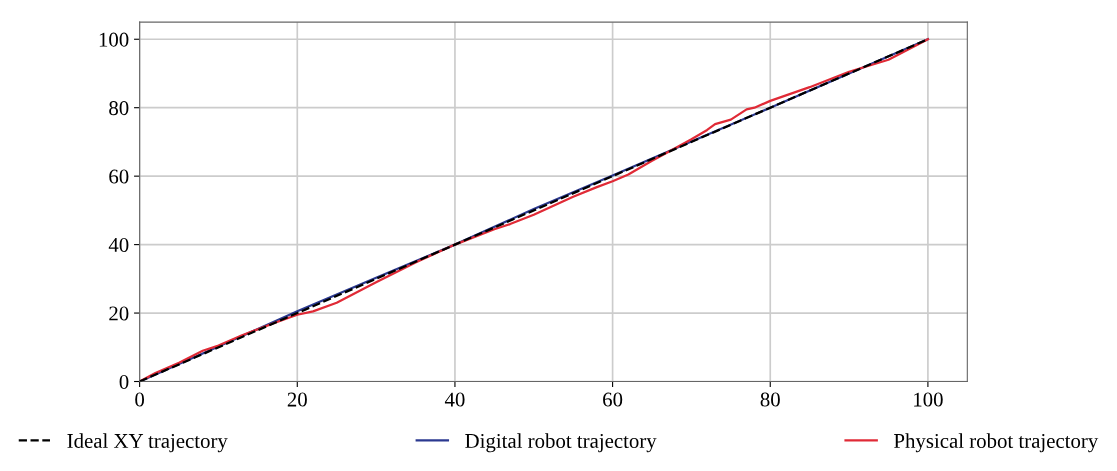  I want to click on x-tick-label: 0, so click(140, 399).